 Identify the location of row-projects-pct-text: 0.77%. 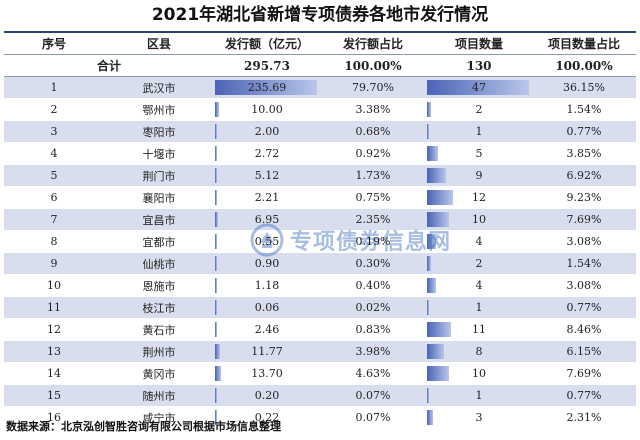
(584, 395).